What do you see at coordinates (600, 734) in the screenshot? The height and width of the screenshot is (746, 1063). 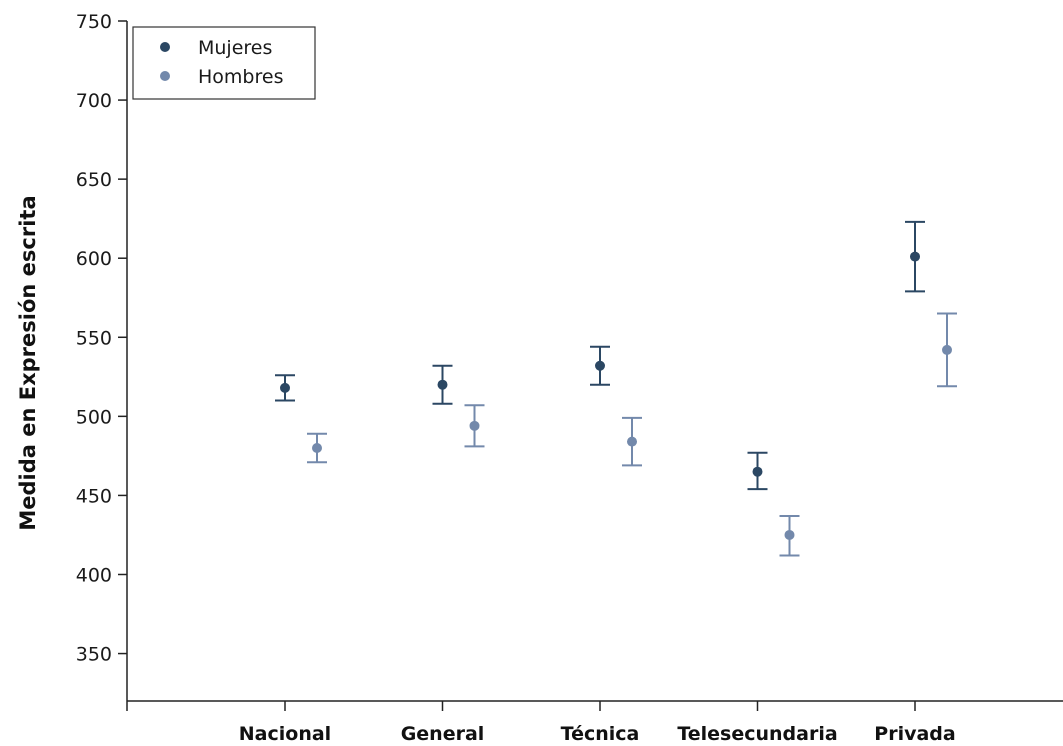 I see `x-tick-label: Técnica` at bounding box center [600, 734].